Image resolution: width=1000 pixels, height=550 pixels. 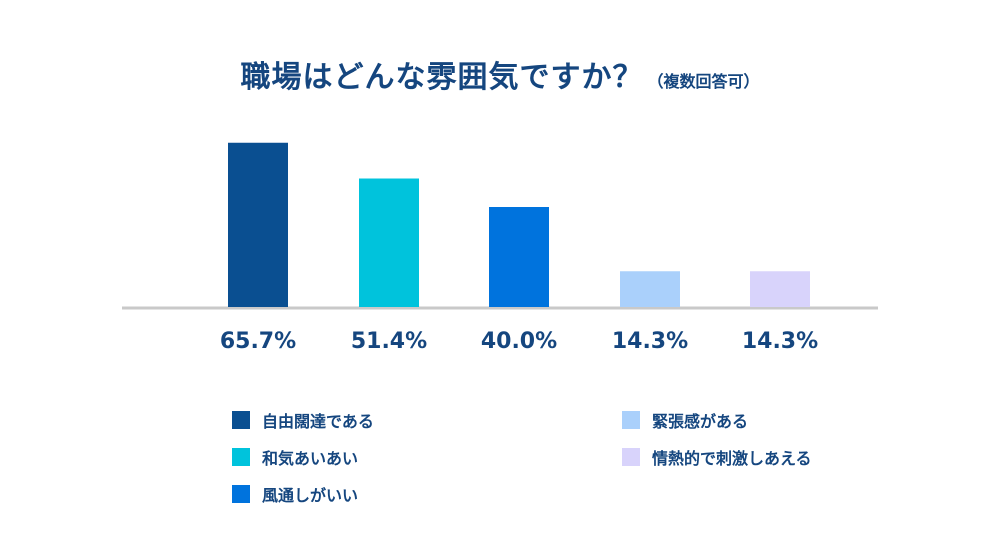 What do you see at coordinates (703, 81) in the screenshot?
I see `chart-subtitle: （複数回答可）` at bounding box center [703, 81].